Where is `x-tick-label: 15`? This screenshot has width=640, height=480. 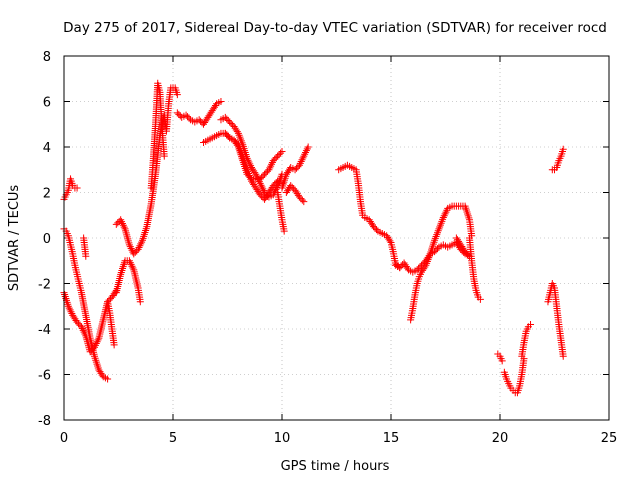
x-tick-label: 15 is located at coordinates (391, 438).